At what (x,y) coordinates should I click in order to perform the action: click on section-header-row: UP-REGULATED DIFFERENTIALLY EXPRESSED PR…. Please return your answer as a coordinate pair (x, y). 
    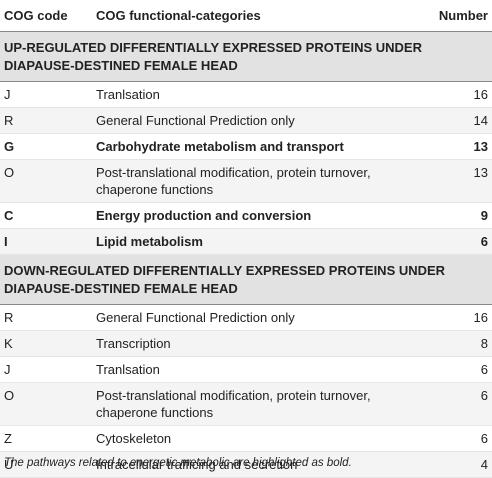
    Looking at the image, I should click on (246, 56).